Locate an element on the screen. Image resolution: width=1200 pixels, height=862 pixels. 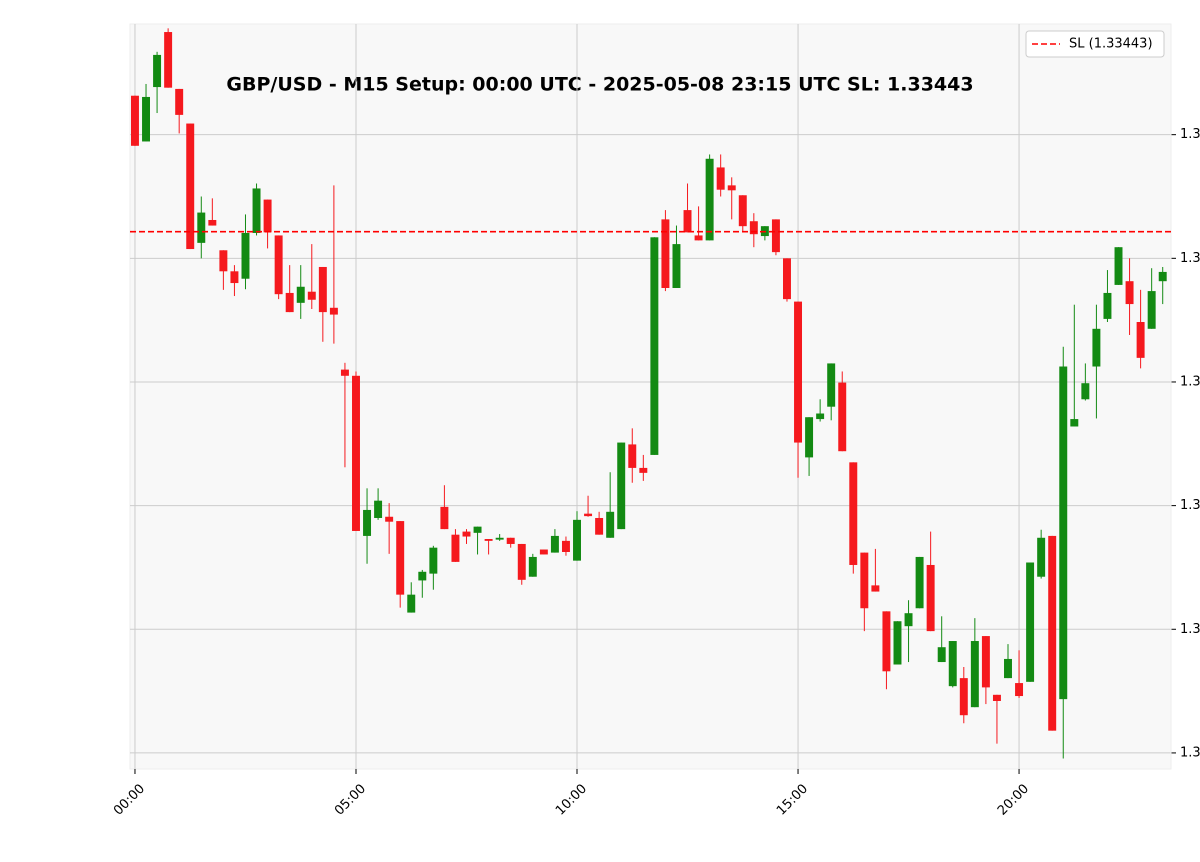
x-tick-label: 05:00 is located at coordinates (350, 799).